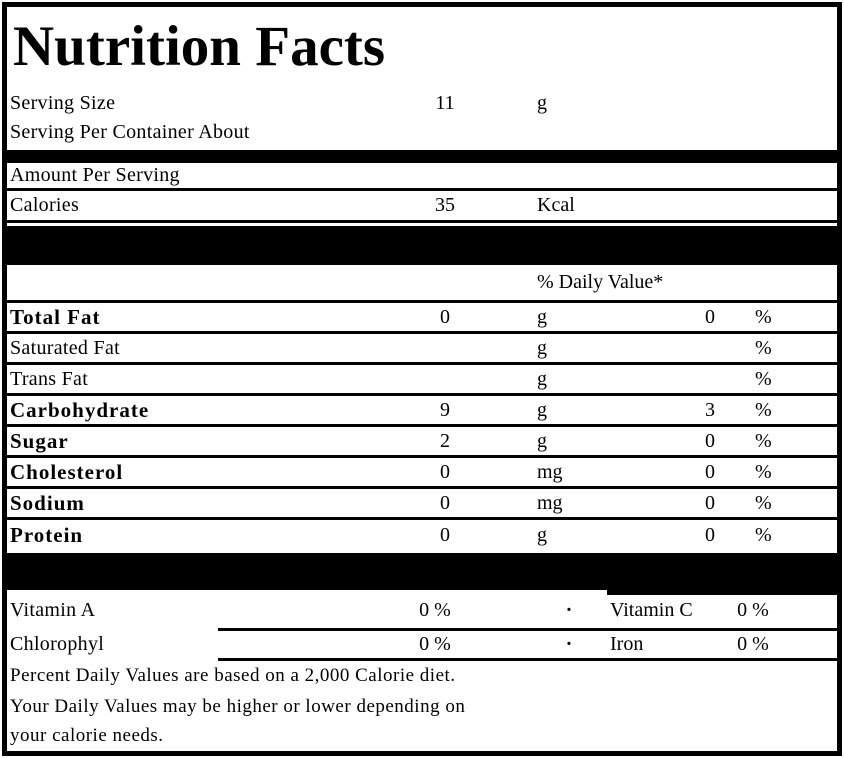 The height and width of the screenshot is (758, 844). What do you see at coordinates (49, 379) in the screenshot?
I see `nutrient-name: Trans Fat` at bounding box center [49, 379].